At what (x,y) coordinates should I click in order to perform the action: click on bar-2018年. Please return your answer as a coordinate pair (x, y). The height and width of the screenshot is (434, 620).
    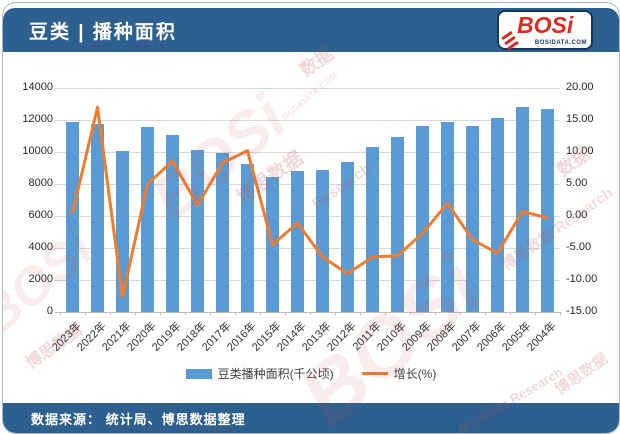
    Looking at the image, I should click on (197, 231).